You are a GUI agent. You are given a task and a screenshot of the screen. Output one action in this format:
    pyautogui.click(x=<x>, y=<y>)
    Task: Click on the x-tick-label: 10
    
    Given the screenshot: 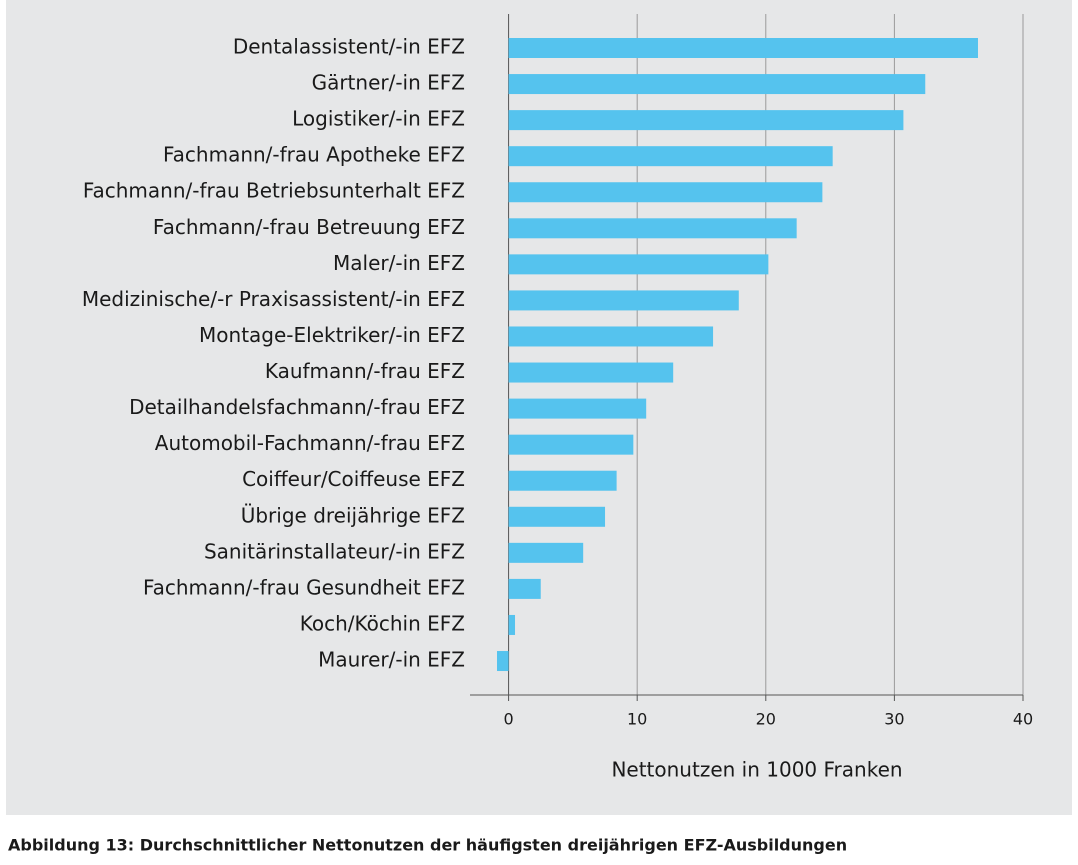 What is the action you would take?
    pyautogui.click(x=637, y=719)
    